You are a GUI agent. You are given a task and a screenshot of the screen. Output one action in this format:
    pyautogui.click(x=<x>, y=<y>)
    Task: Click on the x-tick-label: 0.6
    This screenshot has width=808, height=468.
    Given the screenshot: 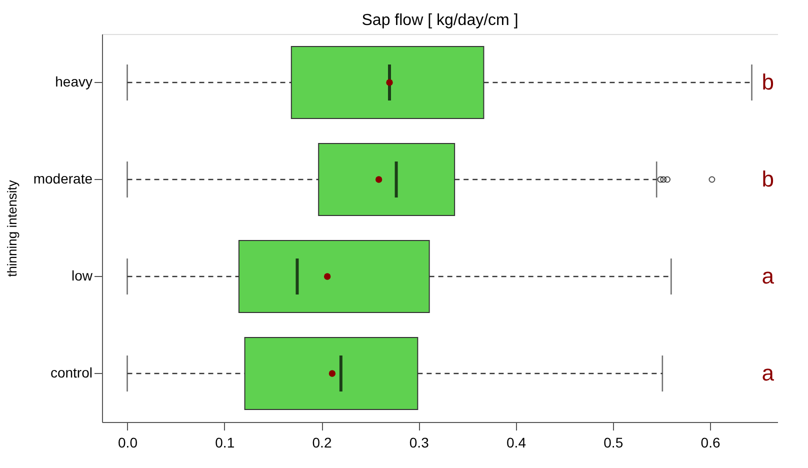 What is the action you would take?
    pyautogui.click(x=710, y=442)
    